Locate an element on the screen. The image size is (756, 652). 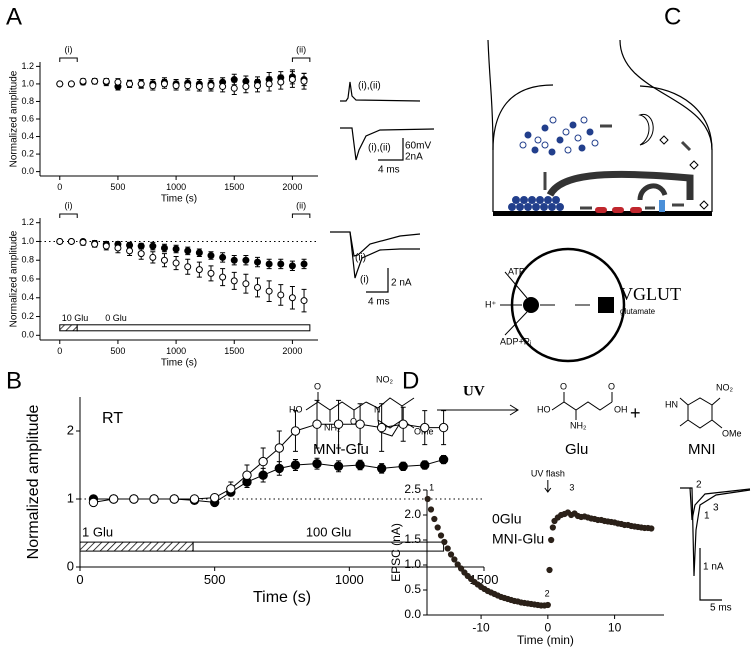
scale-label: 5 ms is located at coordinates (721, 608).